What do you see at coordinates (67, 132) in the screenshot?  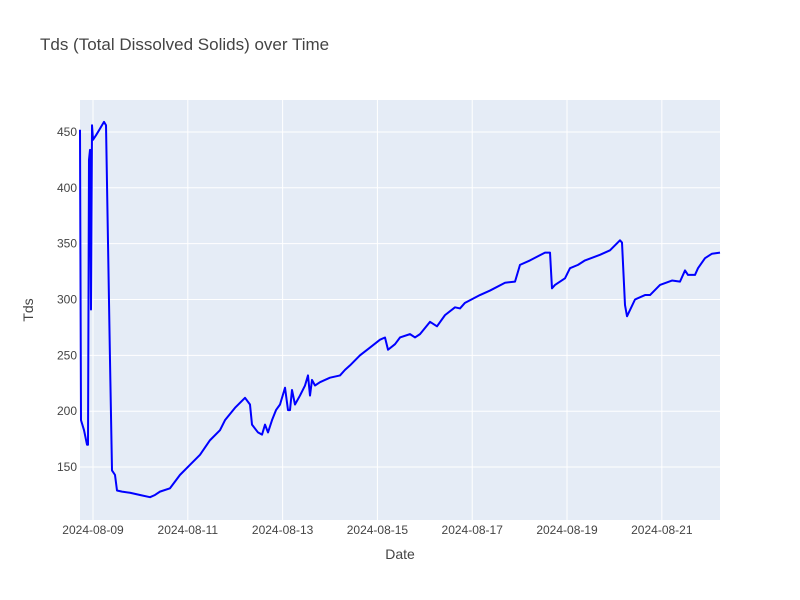 I see `y-tick-label: 450` at bounding box center [67, 132].